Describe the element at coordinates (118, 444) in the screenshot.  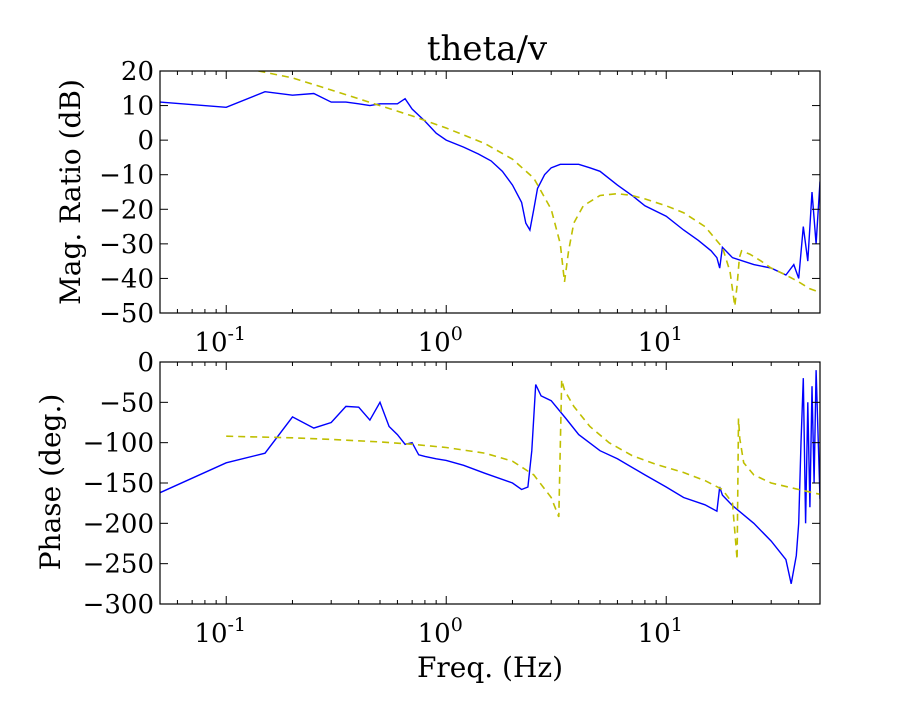
I see `phase-y-tick-label: −100` at that location.